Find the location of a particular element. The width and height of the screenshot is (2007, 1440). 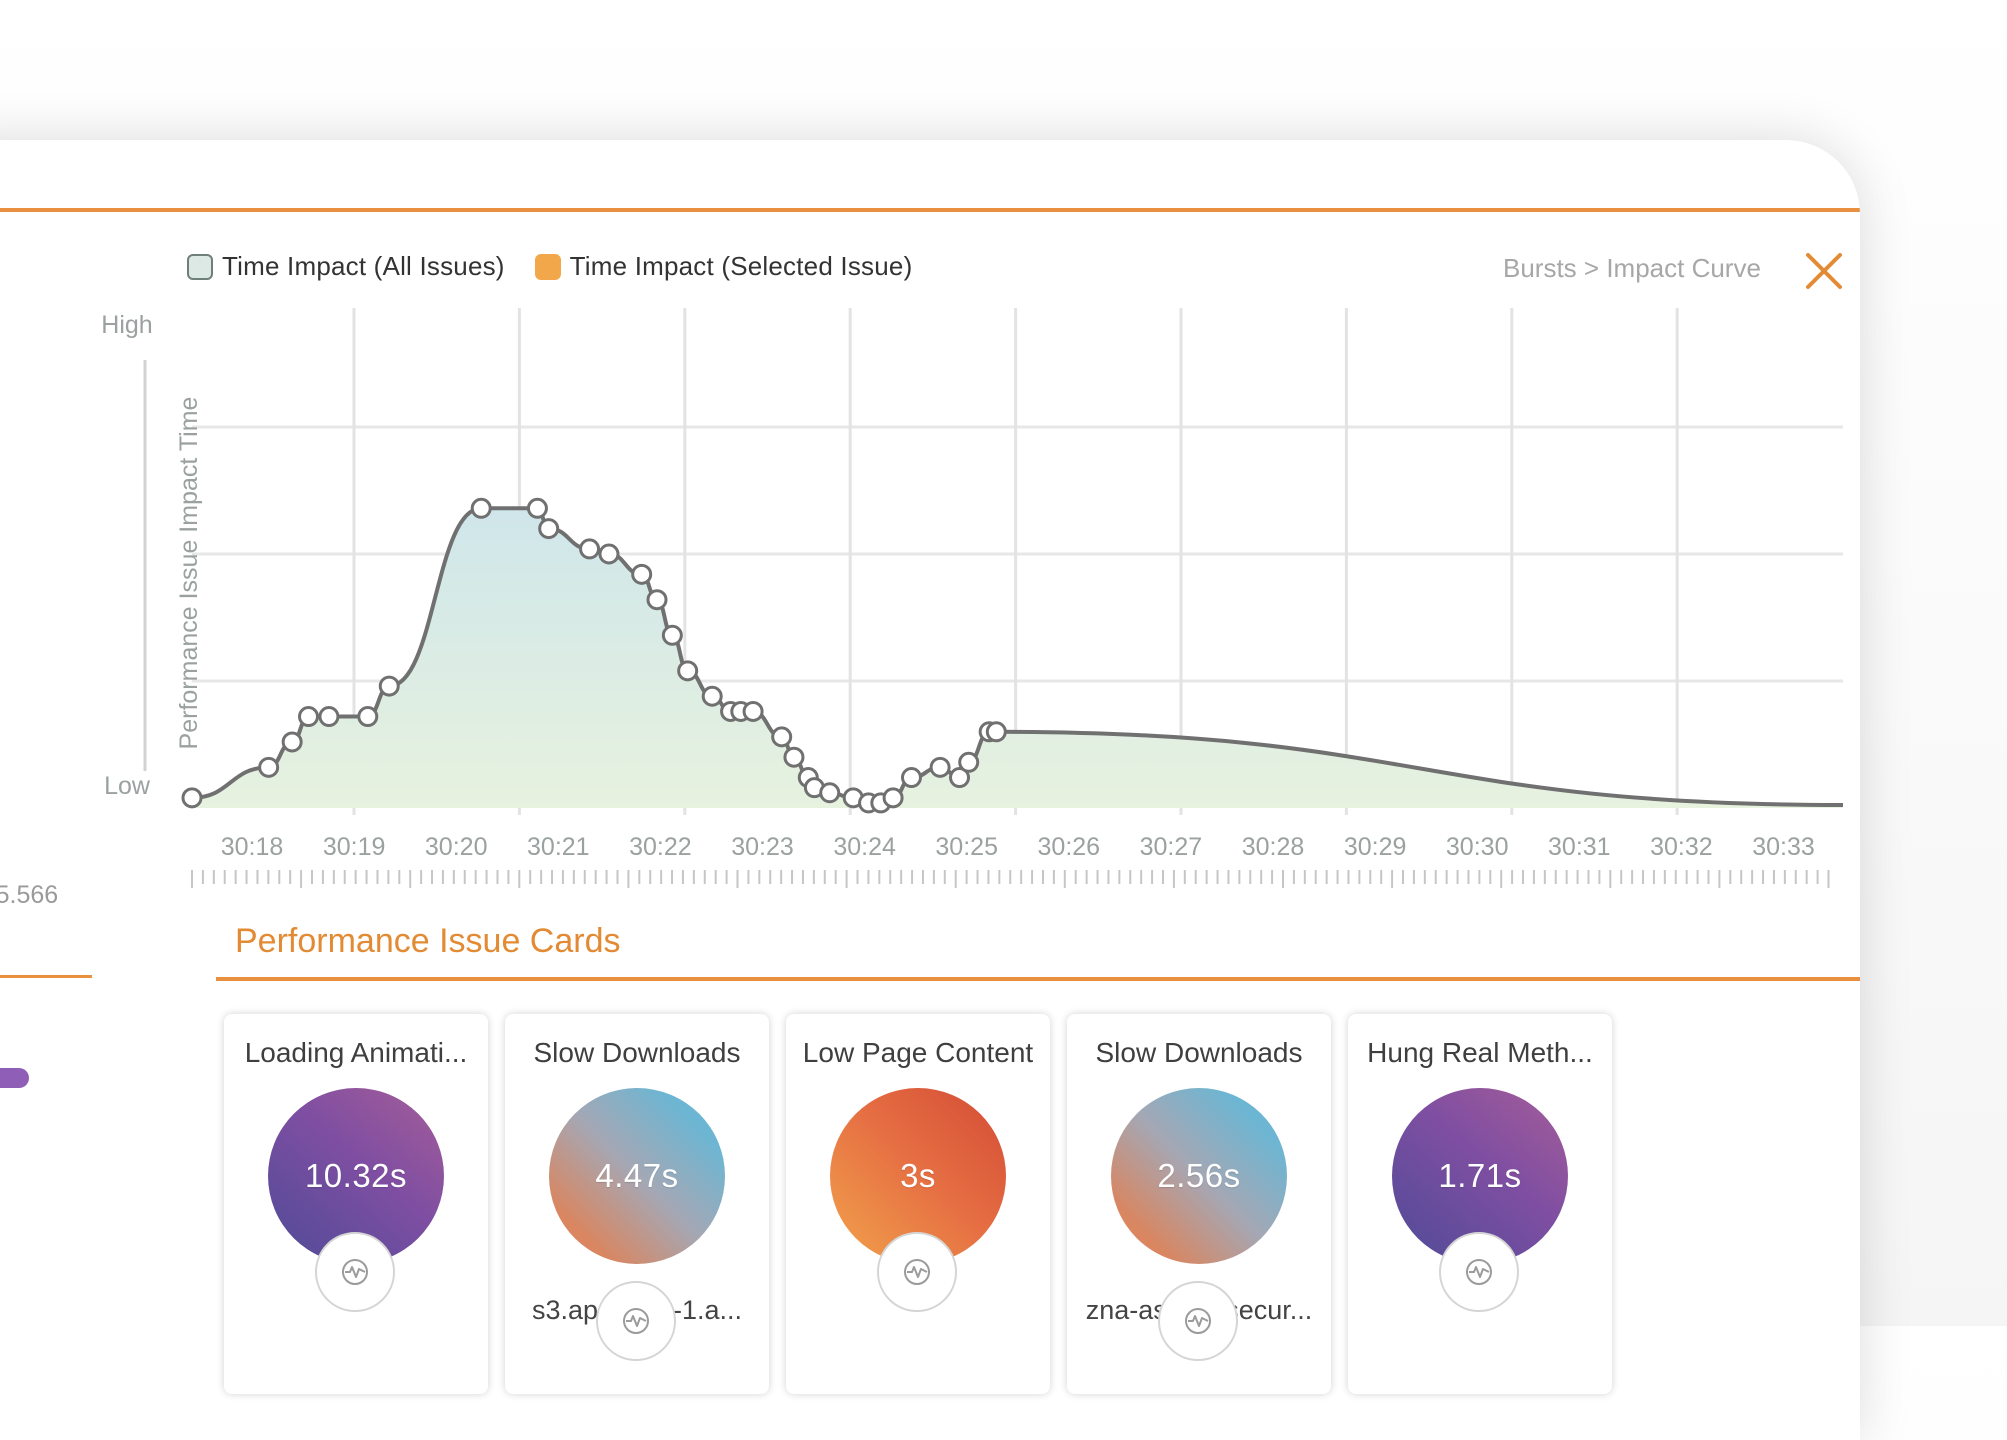

performance-issue-card: Low Page Content 3s is located at coordinates (918, 1204).